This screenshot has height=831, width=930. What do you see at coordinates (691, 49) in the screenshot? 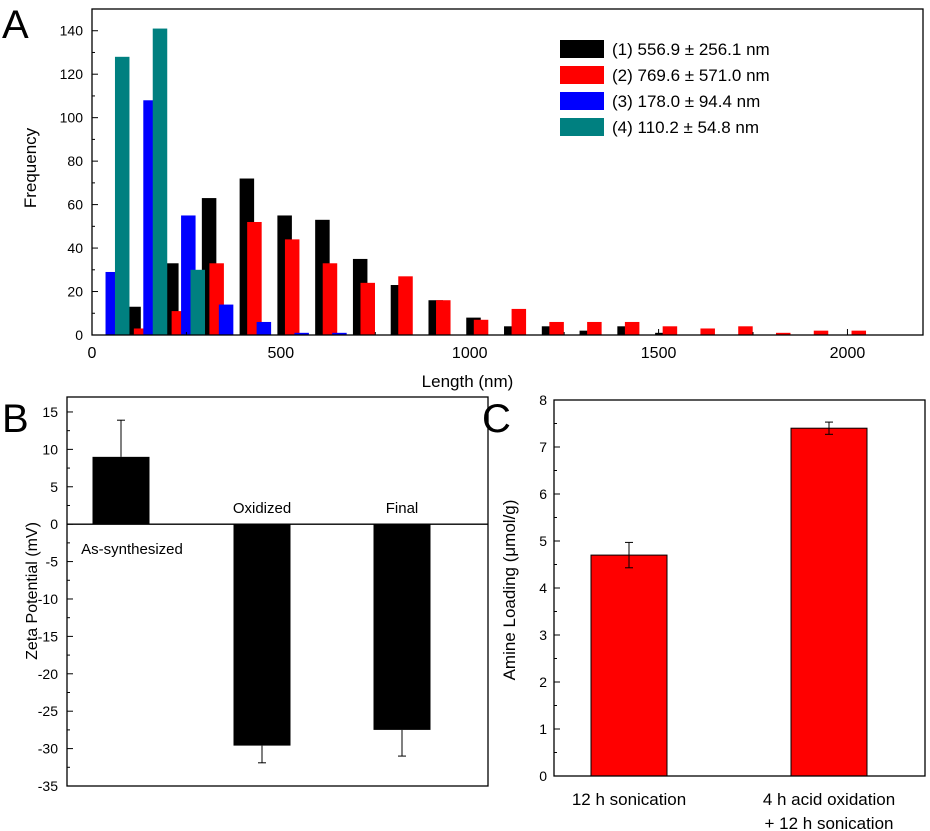
I see `legend-label-series-1: (1) 556.9 ± 256.1 nm` at bounding box center [691, 49].